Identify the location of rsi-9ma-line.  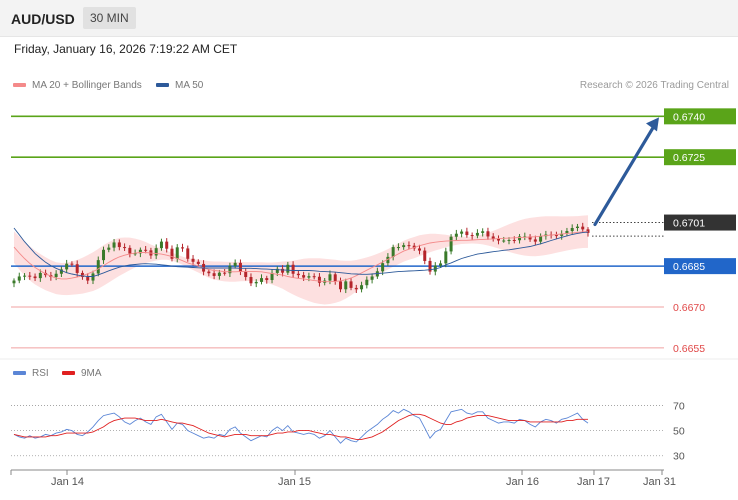
(300, 426).